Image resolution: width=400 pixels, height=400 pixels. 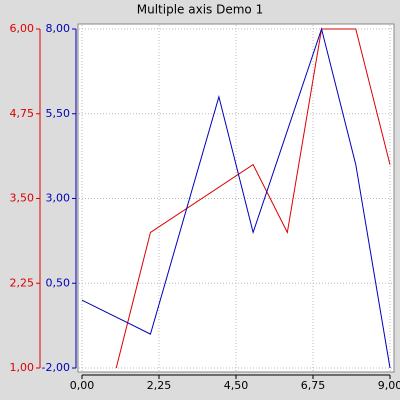 What do you see at coordinates (236, 385) in the screenshot?
I see `x-tick-label: 4,50` at bounding box center [236, 385].